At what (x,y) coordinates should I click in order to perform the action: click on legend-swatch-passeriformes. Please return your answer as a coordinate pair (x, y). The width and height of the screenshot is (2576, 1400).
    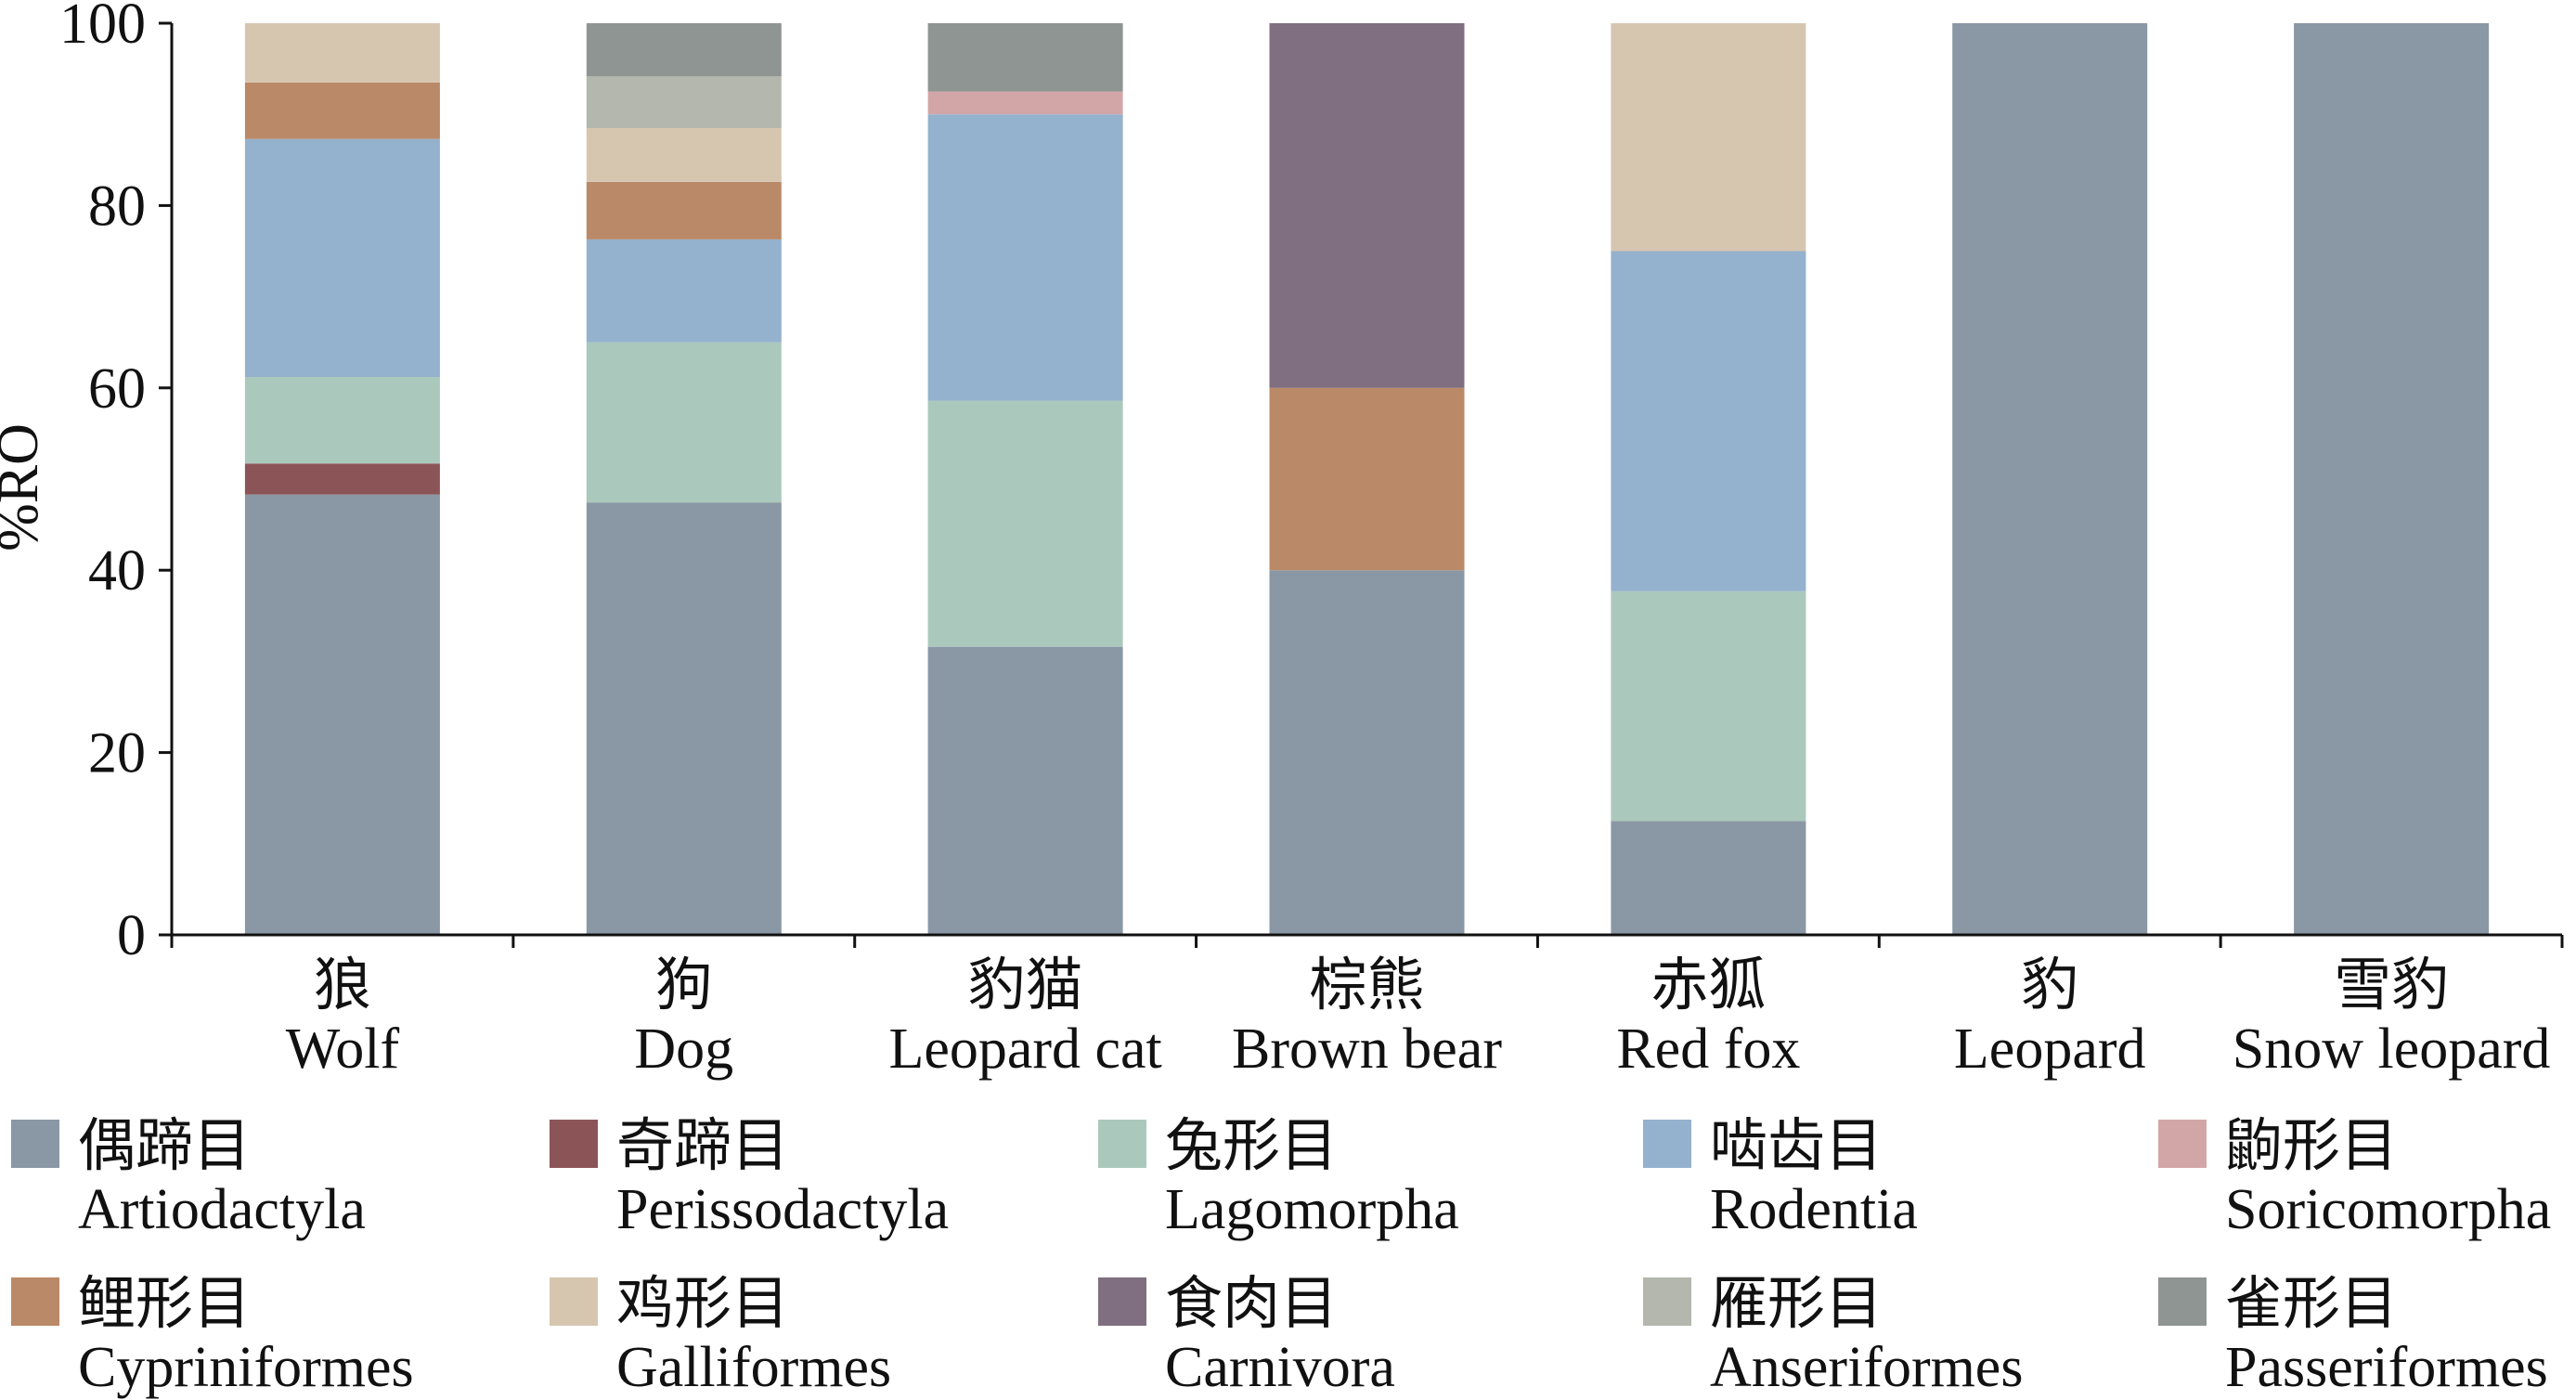
    Looking at the image, I should click on (2182, 1301).